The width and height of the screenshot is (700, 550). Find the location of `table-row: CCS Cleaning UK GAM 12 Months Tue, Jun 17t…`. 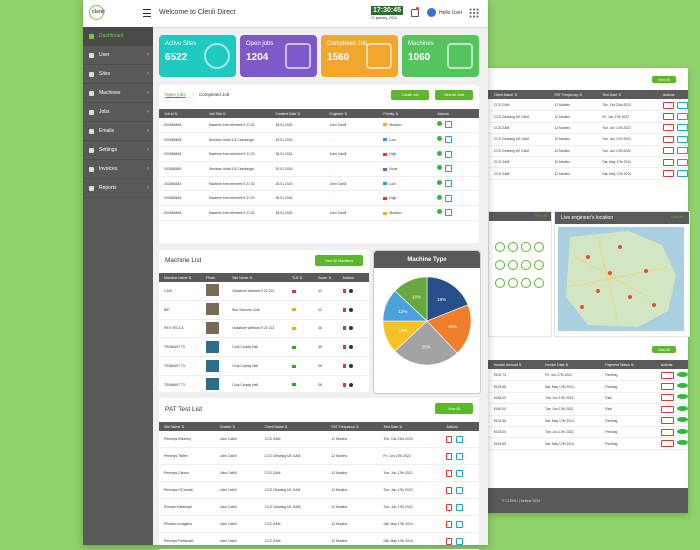

table-row: CCS Cleaning UK GAM 12 Months Tue, Jun 17t… is located at coordinates (588, 151).